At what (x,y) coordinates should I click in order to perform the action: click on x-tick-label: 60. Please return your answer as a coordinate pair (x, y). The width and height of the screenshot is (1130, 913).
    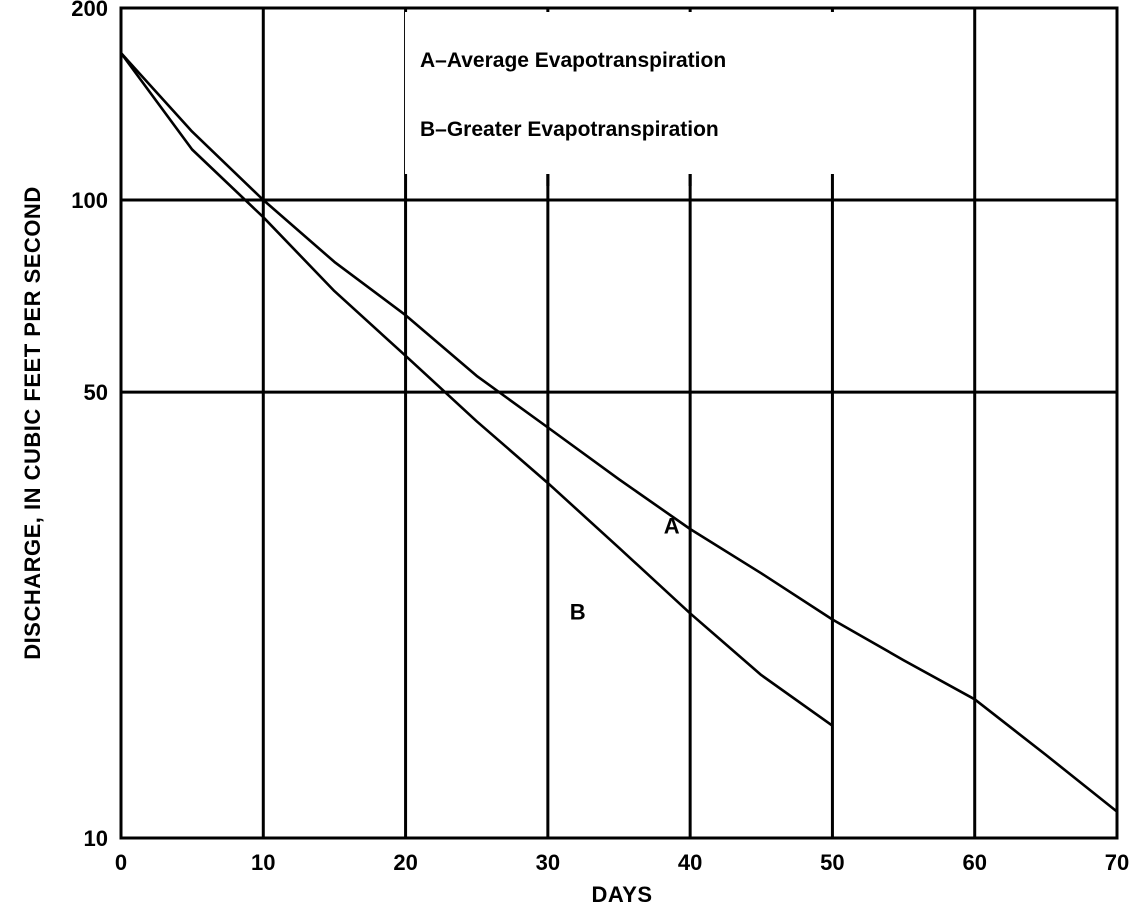
    Looking at the image, I should click on (974, 862).